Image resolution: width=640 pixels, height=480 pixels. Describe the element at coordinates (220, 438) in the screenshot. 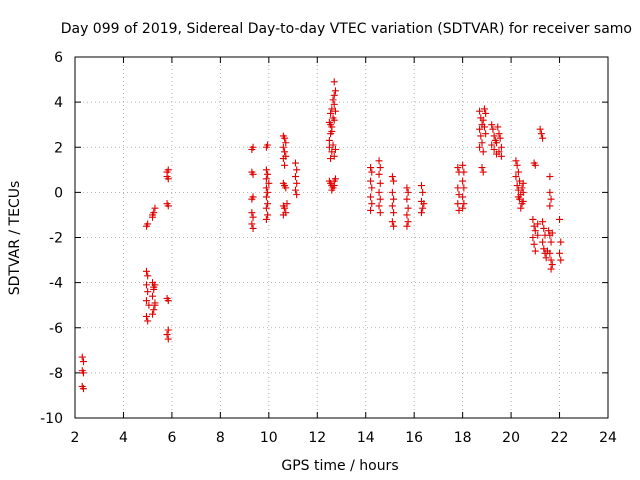

I see `x-tick-label: 8` at that location.